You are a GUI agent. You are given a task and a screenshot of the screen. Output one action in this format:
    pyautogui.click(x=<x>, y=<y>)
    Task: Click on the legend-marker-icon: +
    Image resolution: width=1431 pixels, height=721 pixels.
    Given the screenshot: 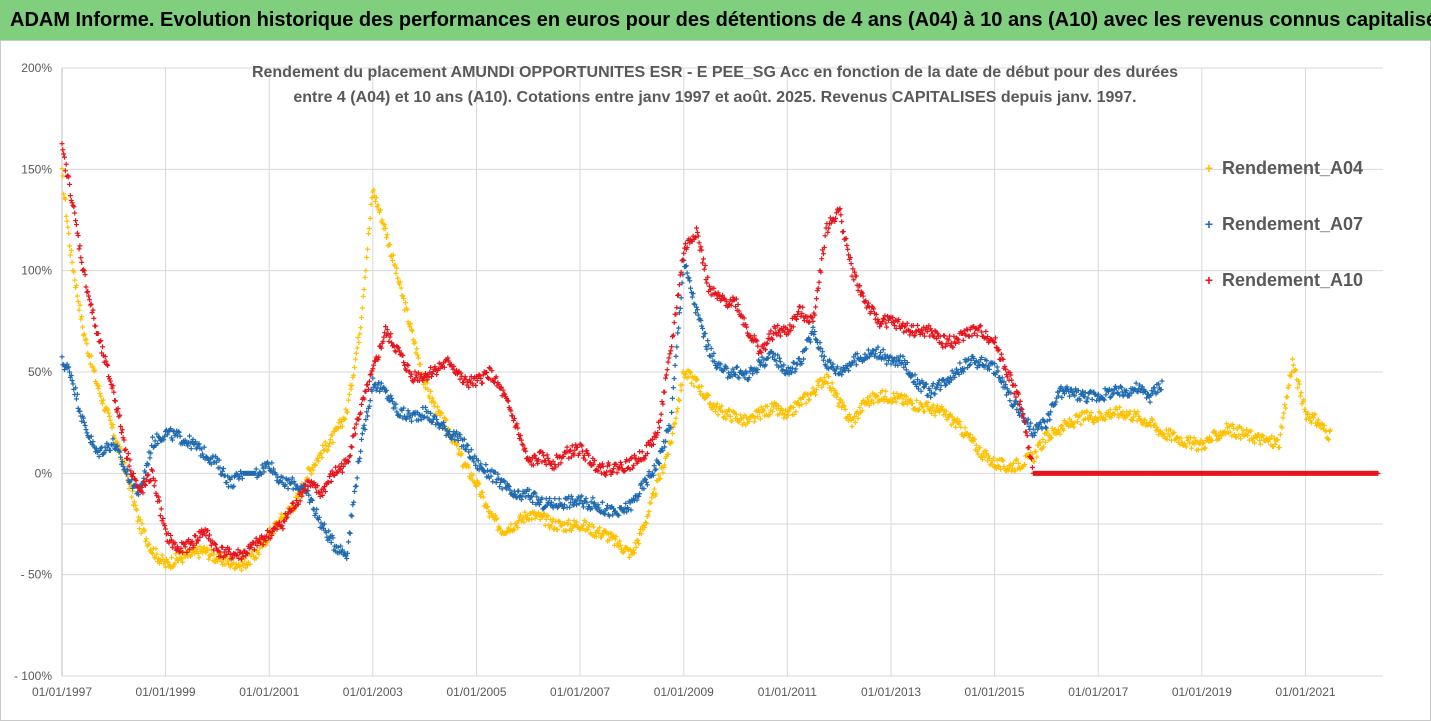 What is the action you would take?
    pyautogui.click(x=1209, y=224)
    